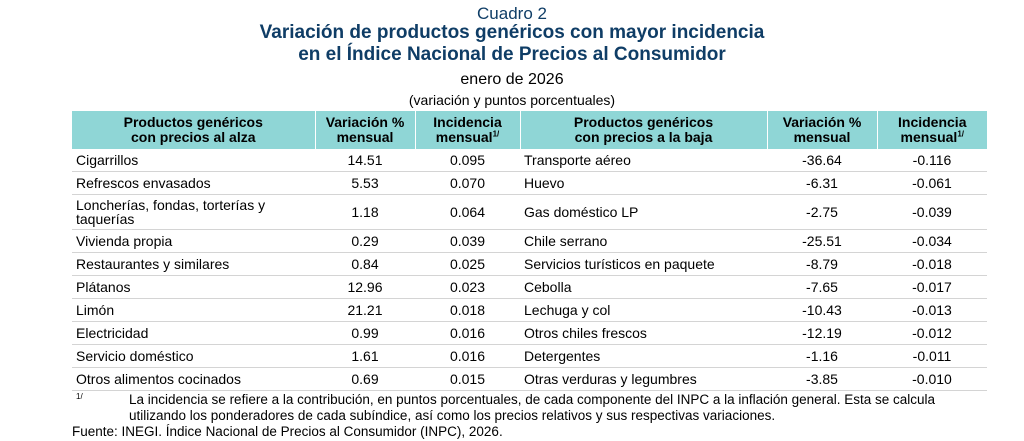  What do you see at coordinates (512, 13) in the screenshot?
I see `table-label: Cuadro 2` at bounding box center [512, 13].